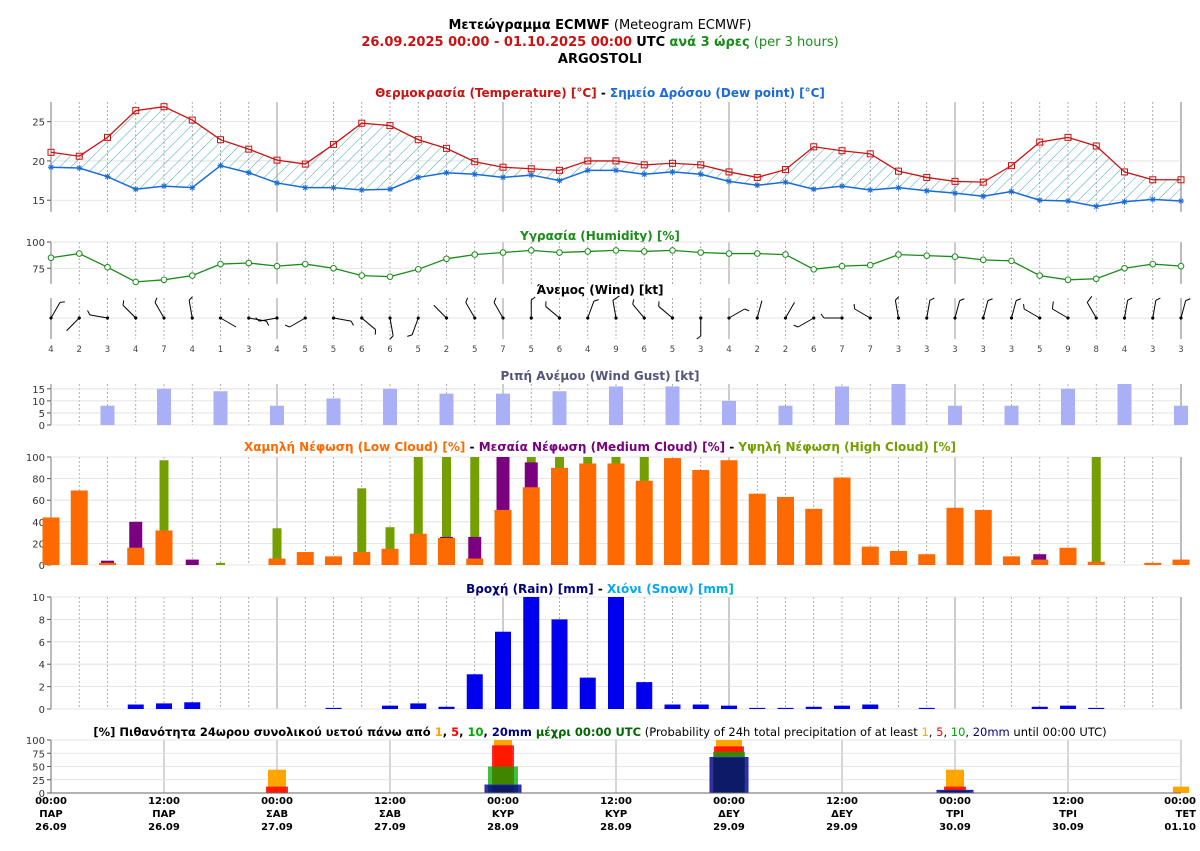 The height and width of the screenshot is (851, 1200). What do you see at coordinates (42, 566) in the screenshot?
I see `cloud-y-tick-label: 0` at bounding box center [42, 566].